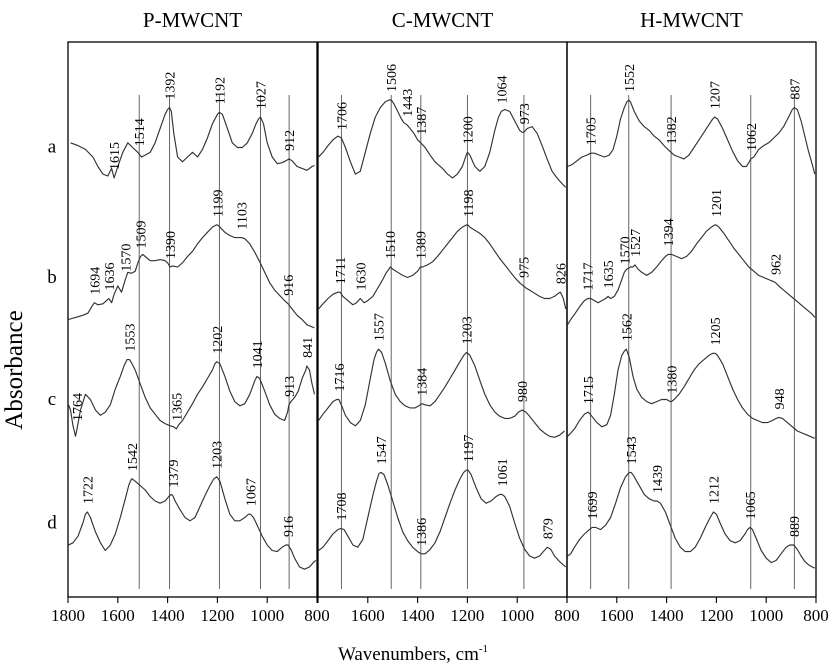 Image resolution: width=832 pixels, height=667 pixels. What do you see at coordinates (691, 393) in the screenshot?
I see `spectrum-h-mwcnt-c` at bounding box center [691, 393].